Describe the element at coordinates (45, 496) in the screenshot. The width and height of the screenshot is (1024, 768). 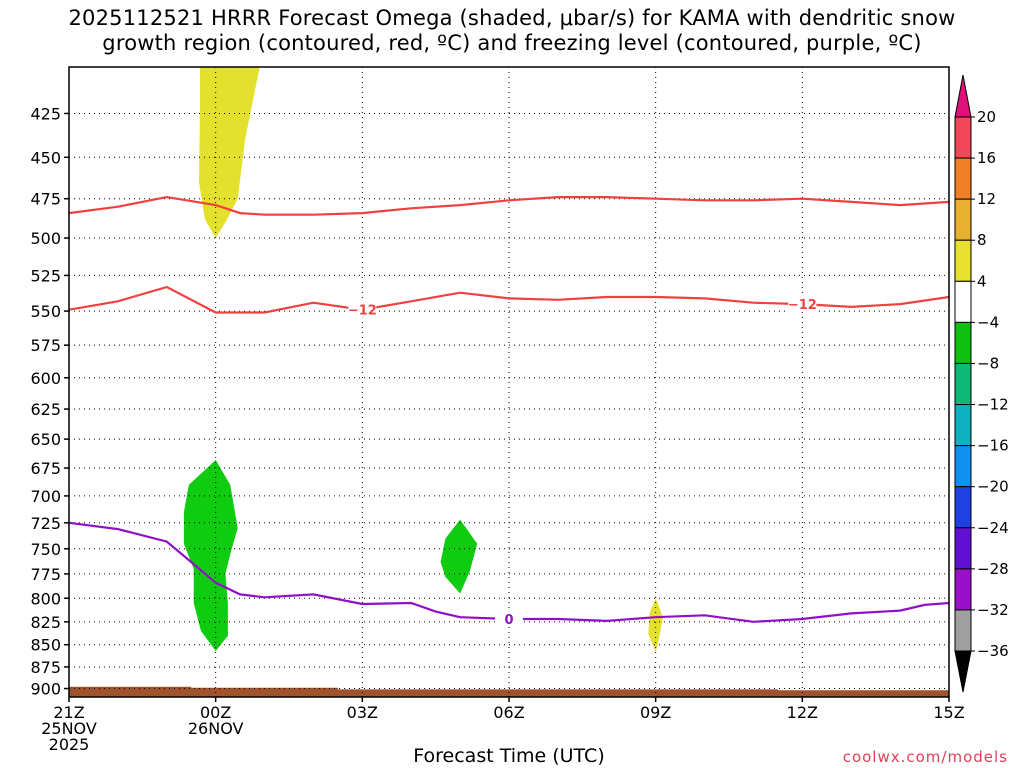
I see `y-tick-label: 700` at that location.